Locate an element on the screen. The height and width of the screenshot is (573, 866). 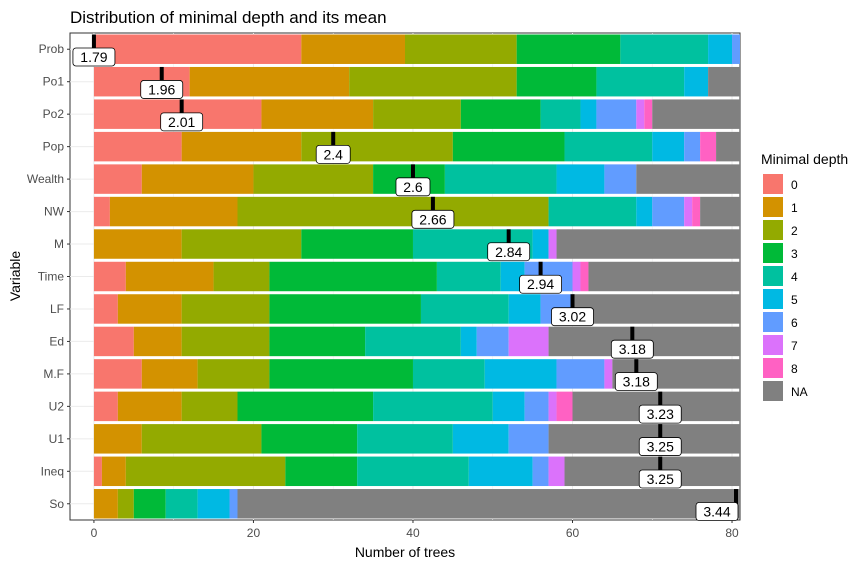
mean-label: 2.84 is located at coordinates (508, 252).